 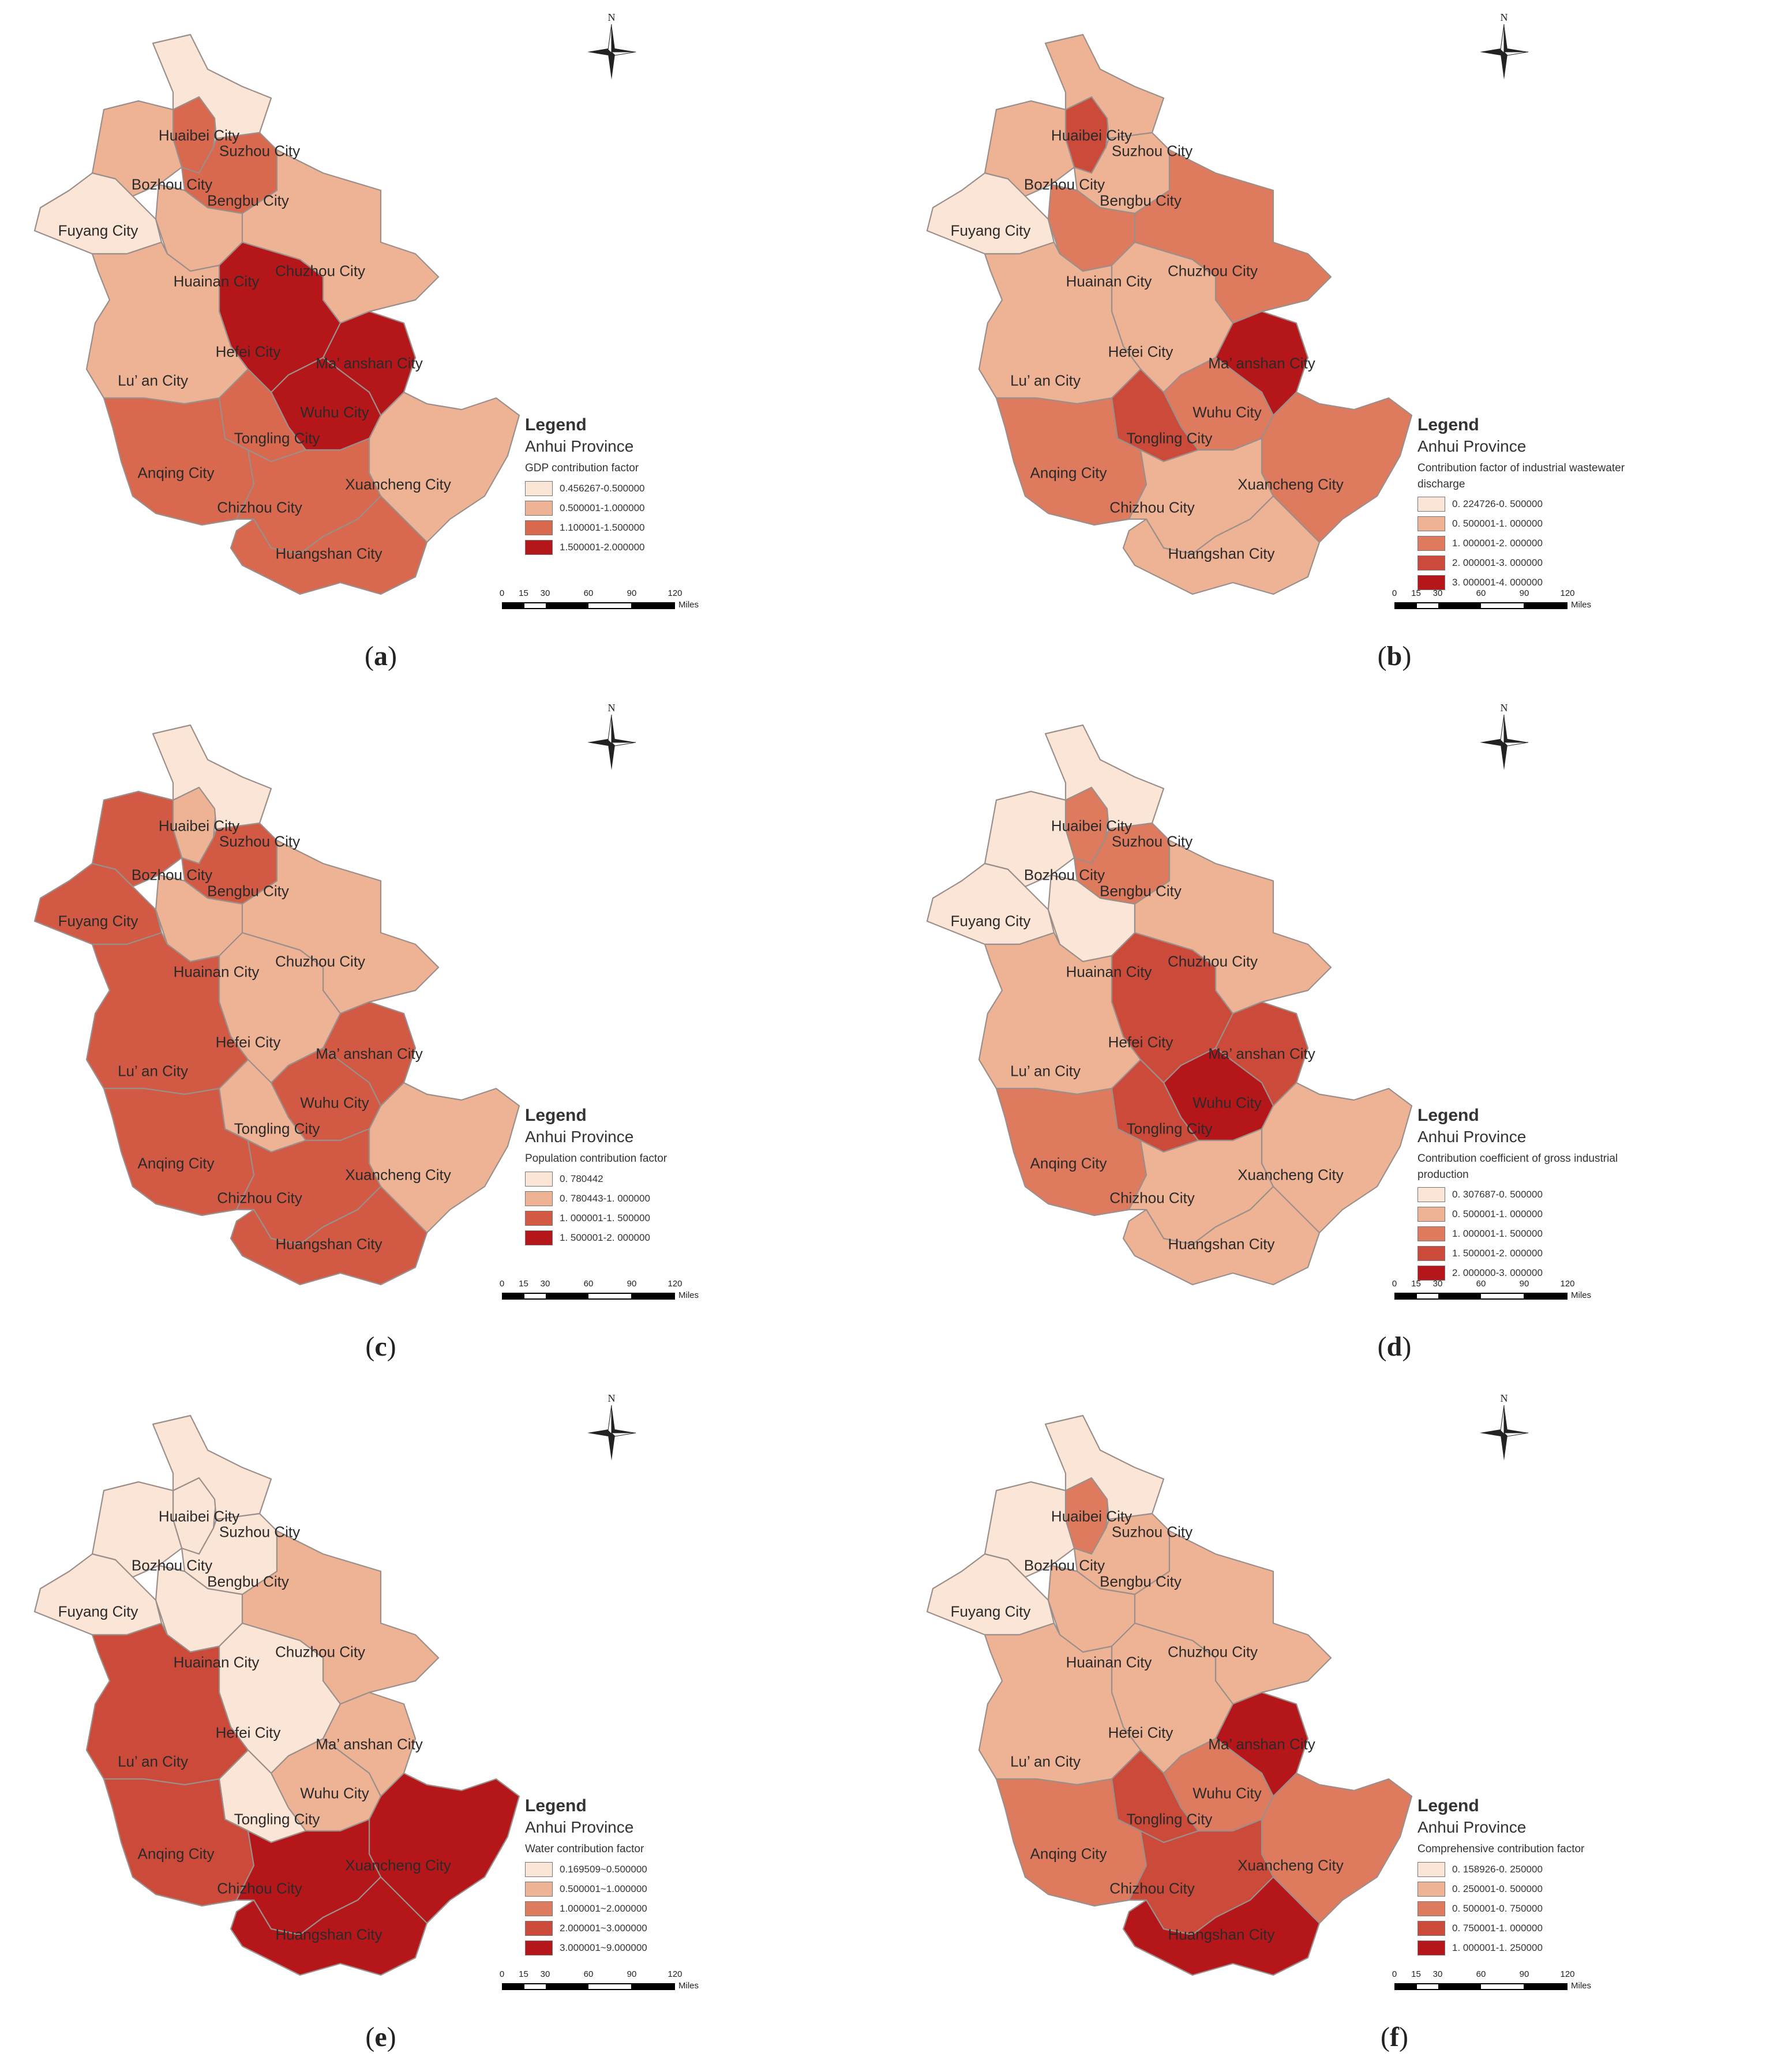 I want to click on legend-item: 1. 000001-2. 000000, so click(x=1521, y=543).